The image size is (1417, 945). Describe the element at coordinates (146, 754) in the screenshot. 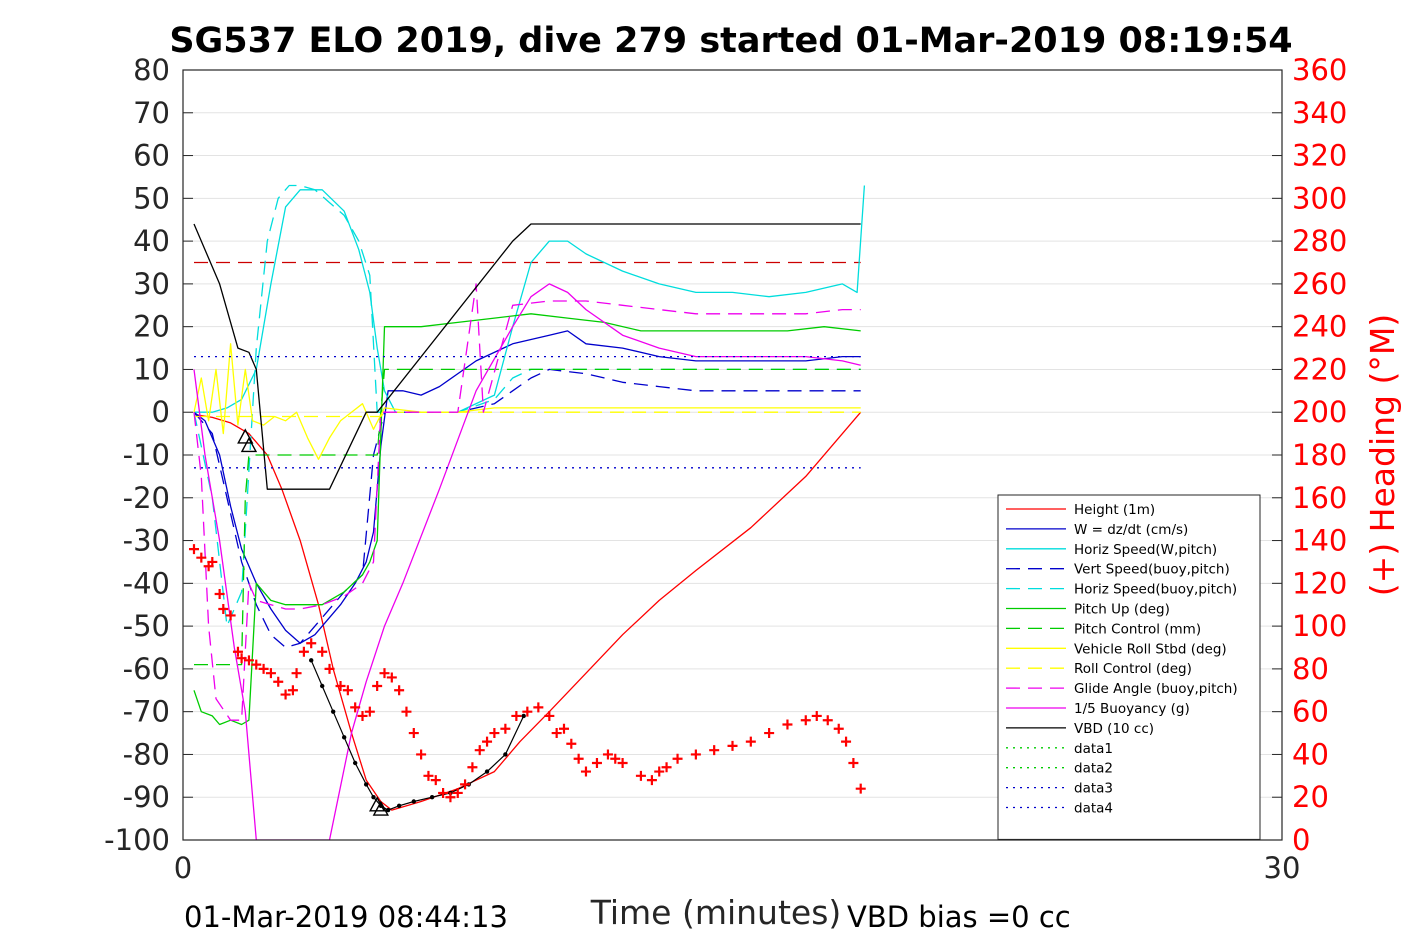

I see `y-tick-label: -80` at that location.